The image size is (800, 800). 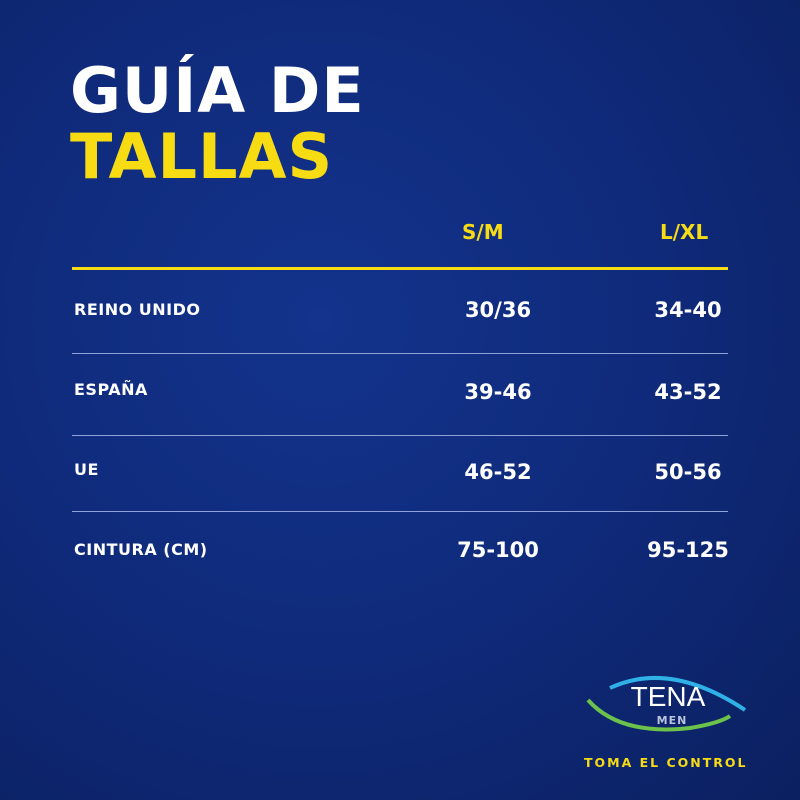 What do you see at coordinates (400, 474) in the screenshot?
I see `table-row: UE 46-52 50-56` at bounding box center [400, 474].